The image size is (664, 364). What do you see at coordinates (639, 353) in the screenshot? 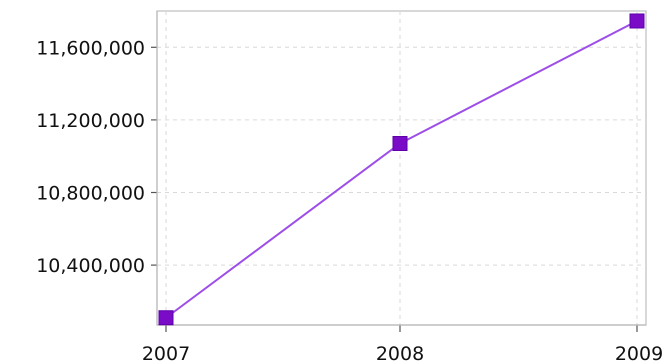
I see `x-tick-label: 2009` at bounding box center [639, 353].